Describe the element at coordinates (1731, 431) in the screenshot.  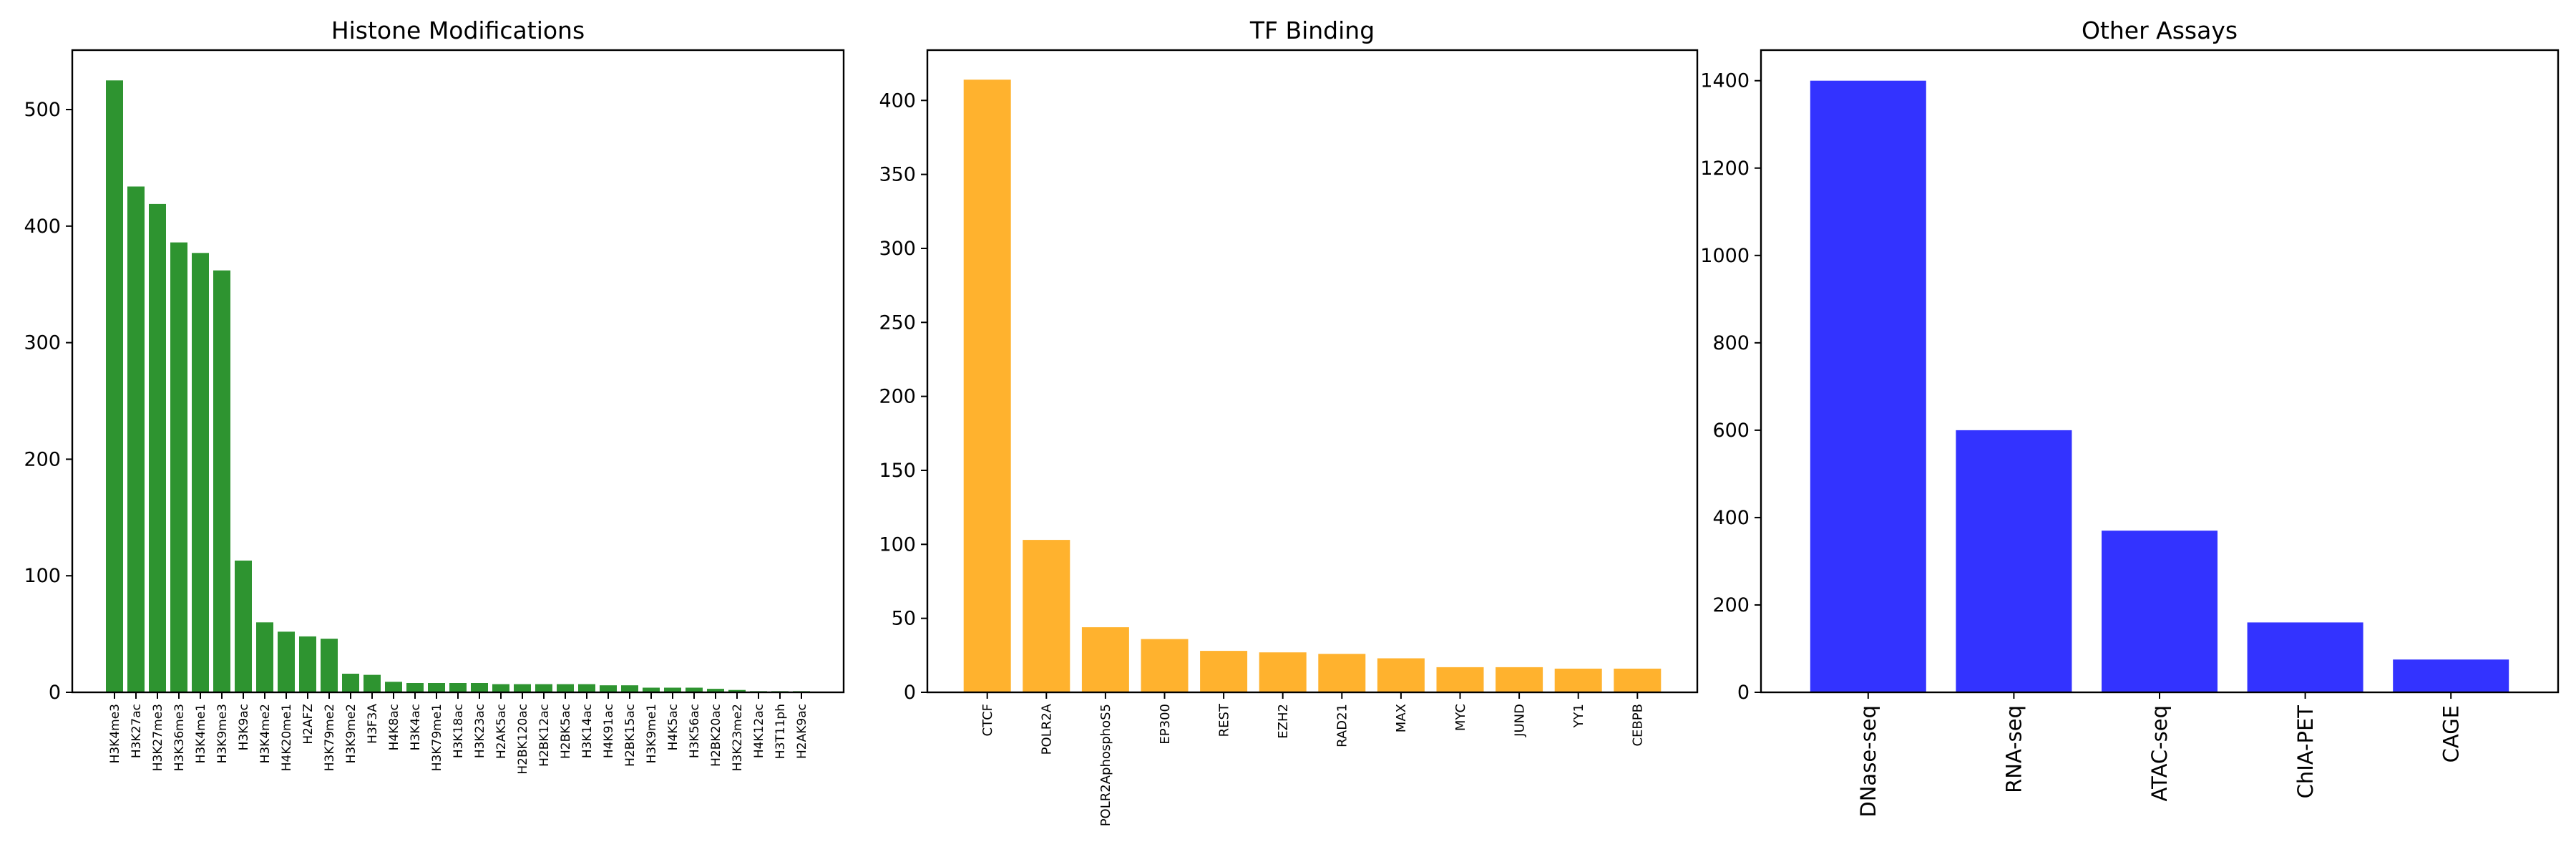
I see `y-tick-label: 600` at that location.